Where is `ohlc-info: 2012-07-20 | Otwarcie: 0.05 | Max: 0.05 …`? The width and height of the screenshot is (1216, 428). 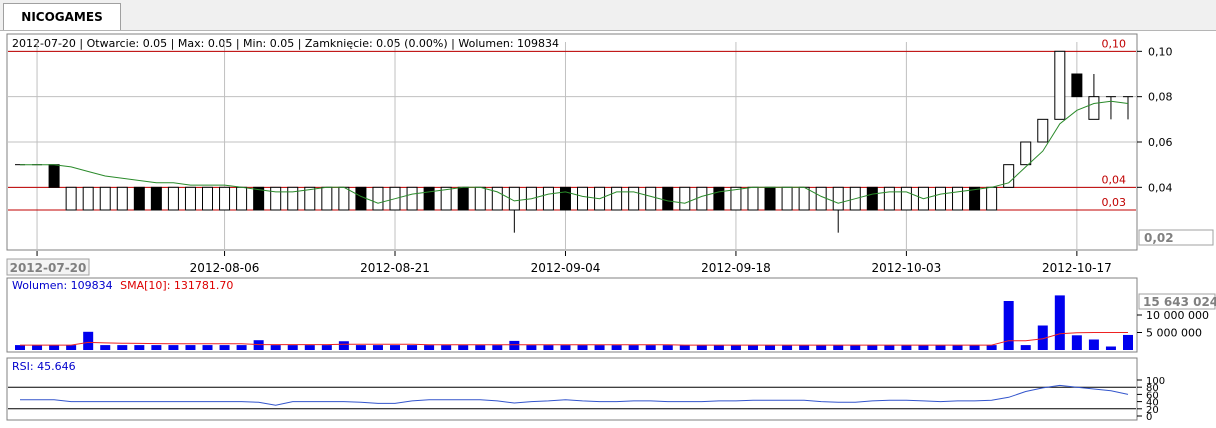 ohlc-info: 2012-07-20 | Otwarcie: 0.05 | Max: 0.05 … is located at coordinates (285, 43).